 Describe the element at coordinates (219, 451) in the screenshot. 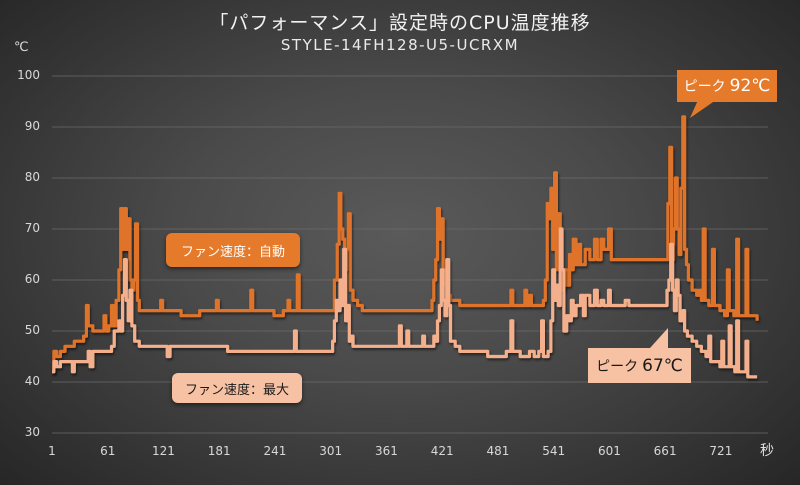

I see `x-tick-label: 181` at that location.